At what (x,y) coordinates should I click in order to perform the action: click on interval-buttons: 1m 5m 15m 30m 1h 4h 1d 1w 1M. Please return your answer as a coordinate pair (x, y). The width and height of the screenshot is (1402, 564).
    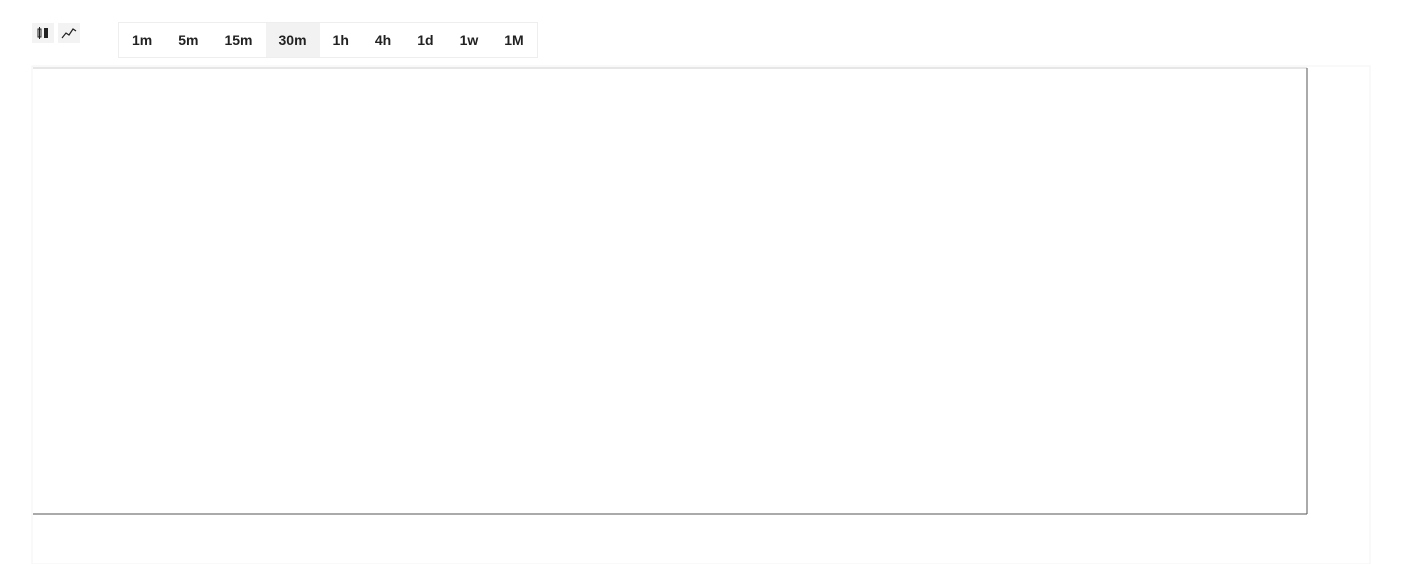
    Looking at the image, I should click on (328, 40).